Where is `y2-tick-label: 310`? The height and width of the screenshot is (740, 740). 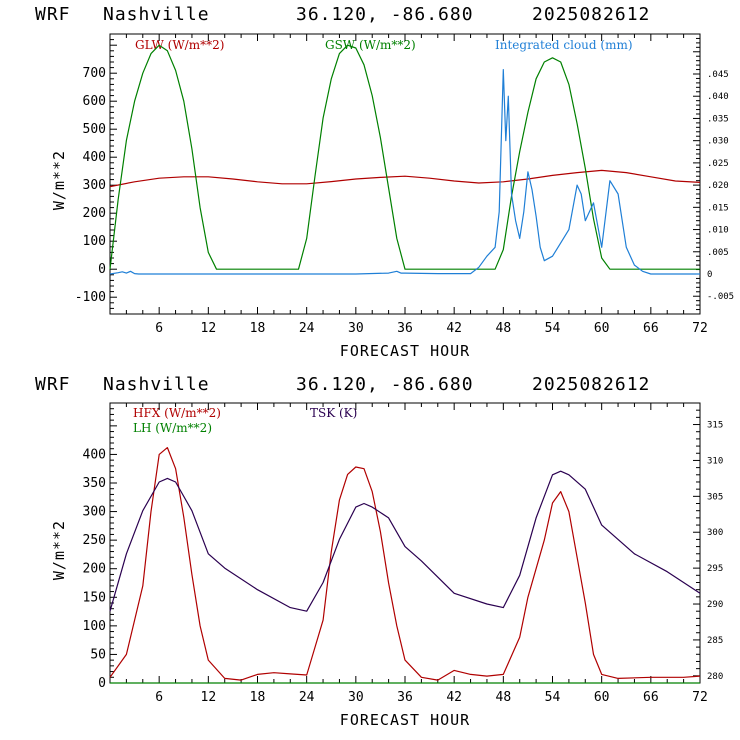 y2-tick-label: 310 is located at coordinates (715, 461).